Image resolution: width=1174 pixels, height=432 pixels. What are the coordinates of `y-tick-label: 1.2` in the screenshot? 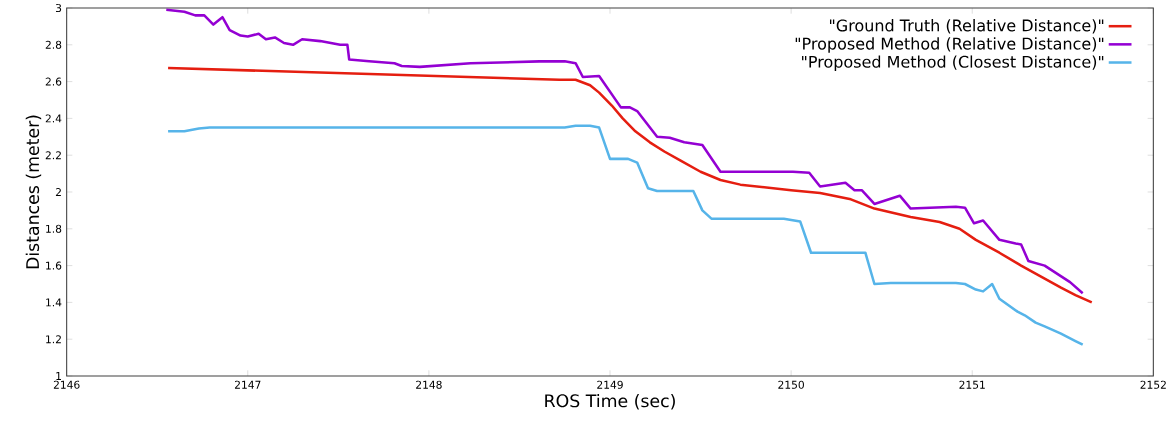 It's located at (53, 339).